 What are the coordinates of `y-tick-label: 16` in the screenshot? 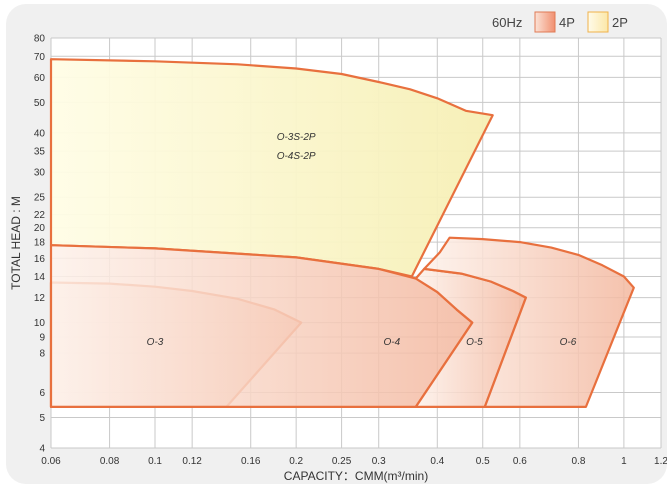 It's located at (40, 259).